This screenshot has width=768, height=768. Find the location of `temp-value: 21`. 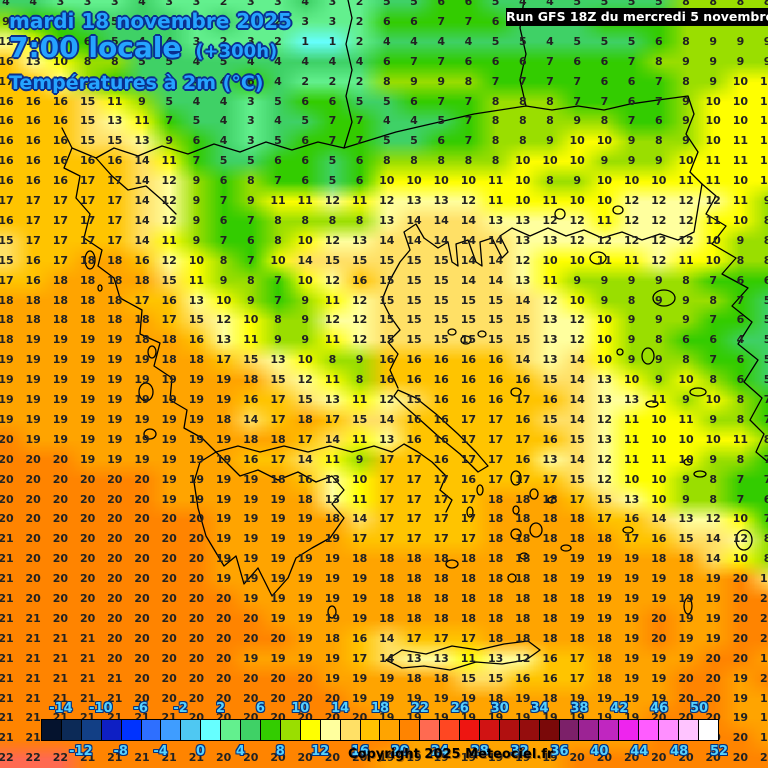

temp-value: 21 is located at coordinates (169, 758).